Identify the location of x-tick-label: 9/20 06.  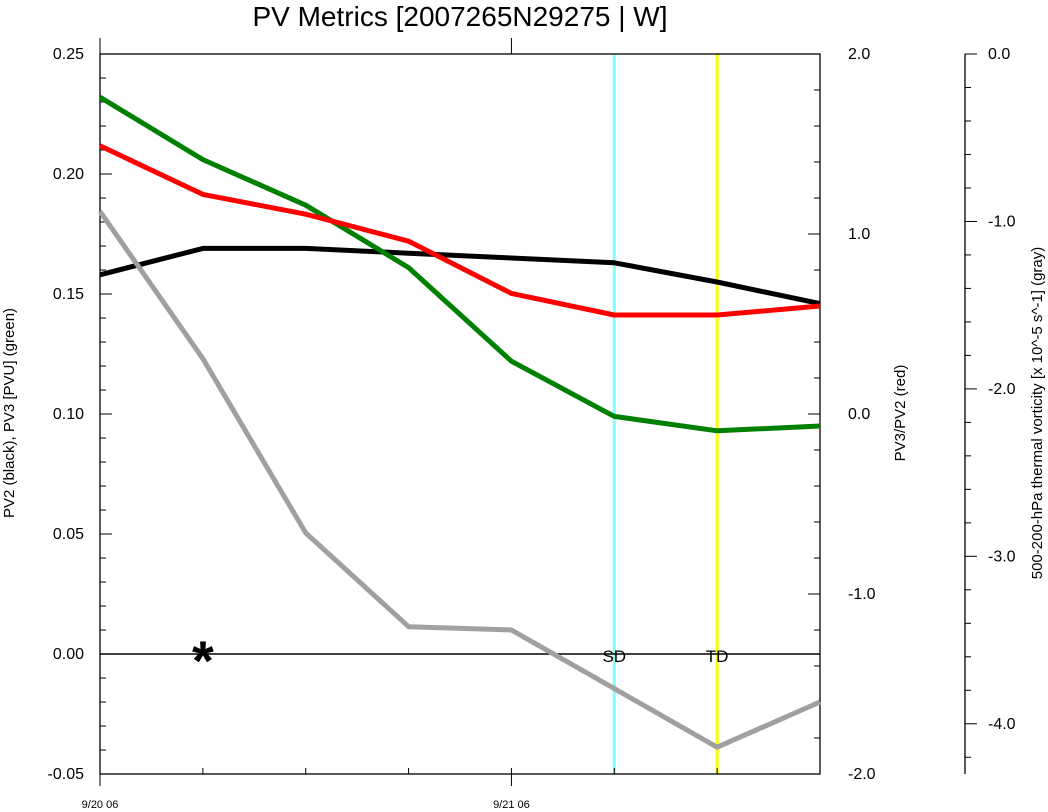
(100, 805).